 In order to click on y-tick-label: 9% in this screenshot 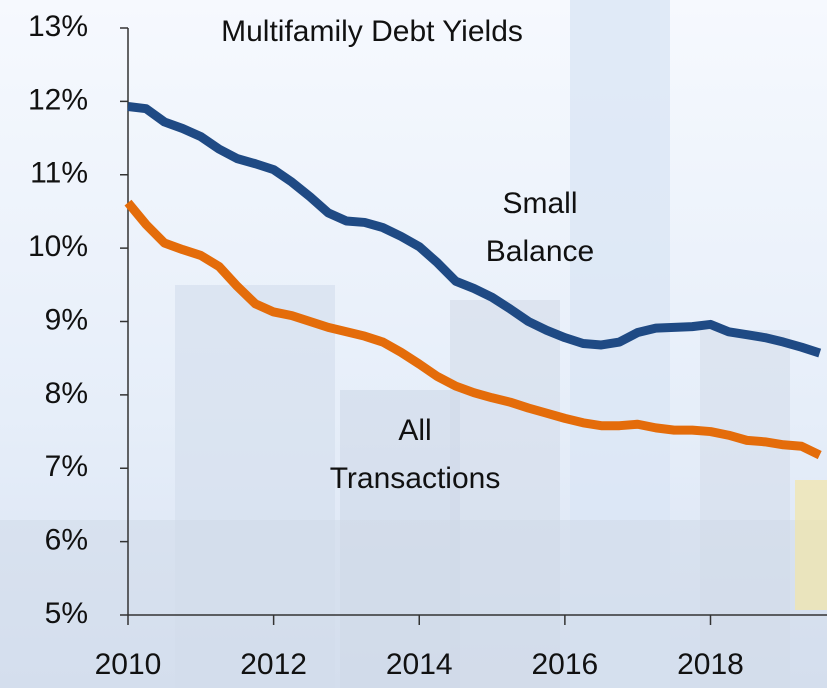, I will do `click(66, 319)`.